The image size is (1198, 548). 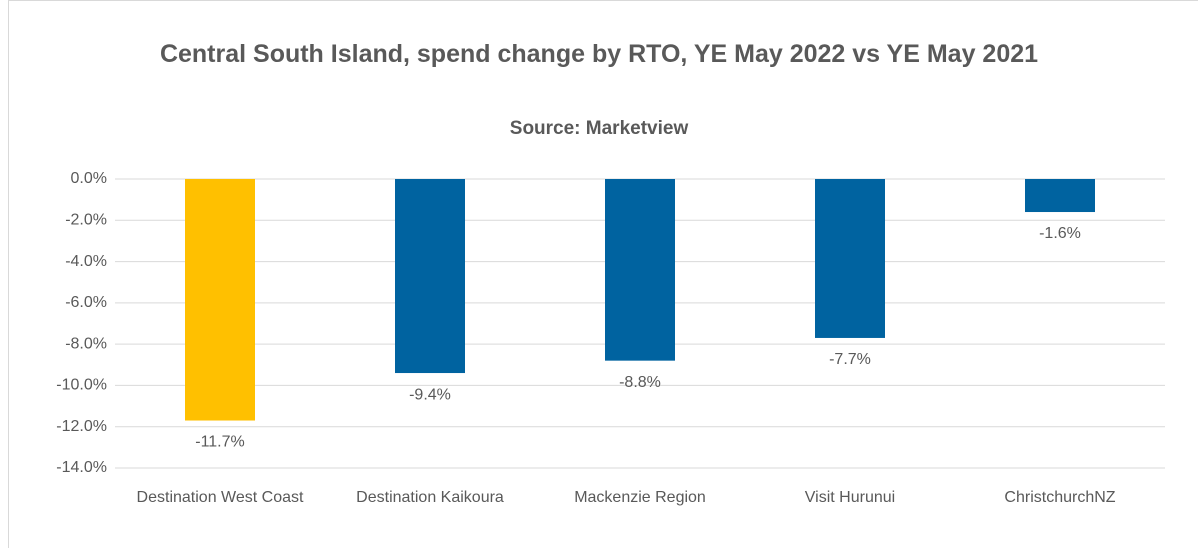 I want to click on data-label: -1.6%, so click(x=1060, y=233).